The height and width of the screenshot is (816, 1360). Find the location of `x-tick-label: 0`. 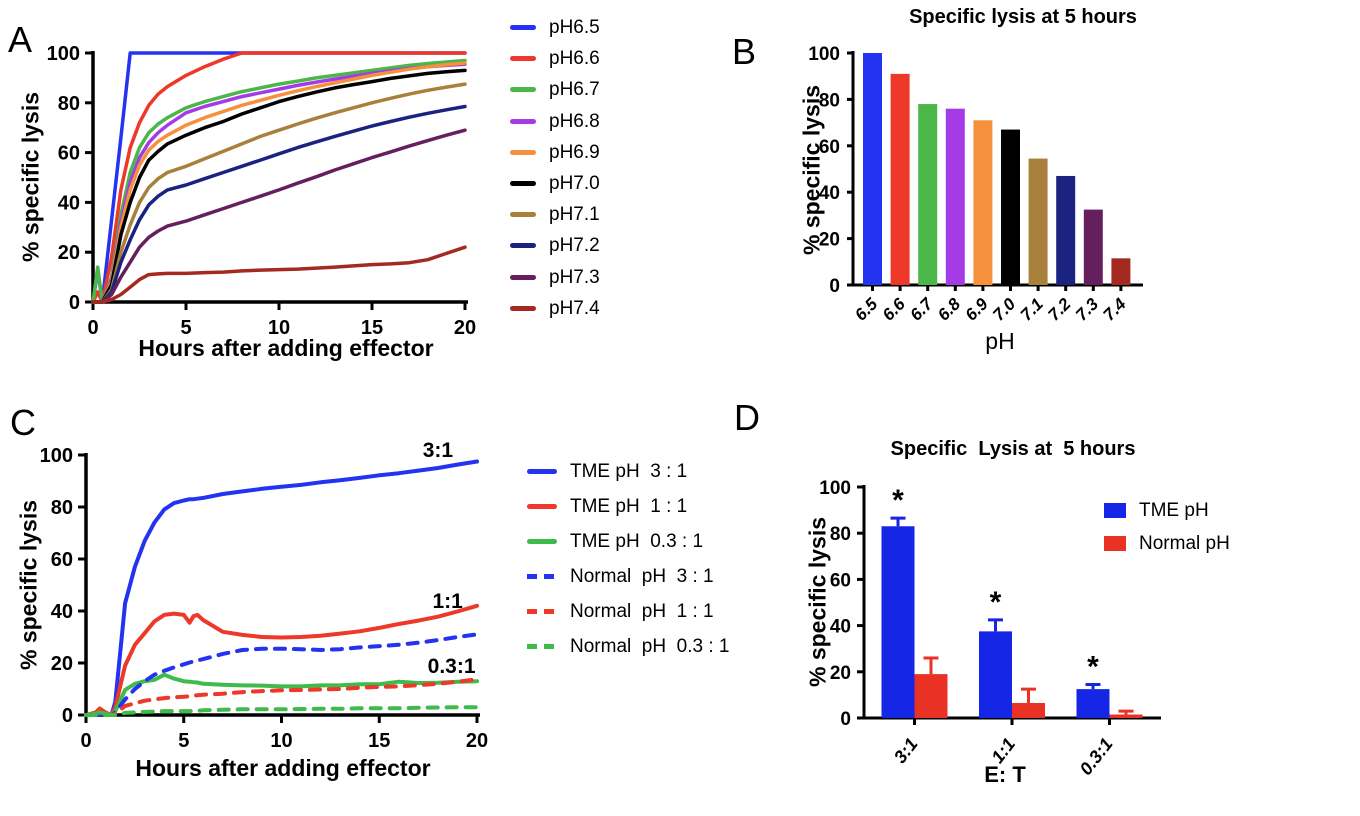

x-tick-label: 0 is located at coordinates (85, 741).